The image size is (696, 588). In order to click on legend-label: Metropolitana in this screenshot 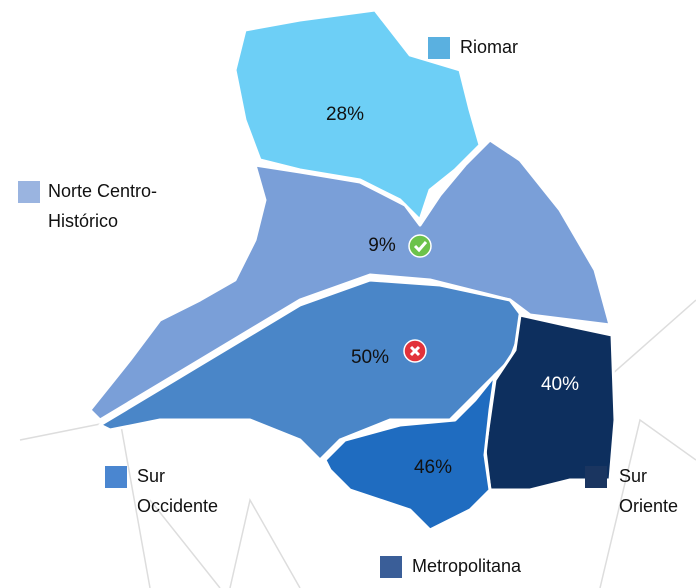, I will do `click(467, 566)`.